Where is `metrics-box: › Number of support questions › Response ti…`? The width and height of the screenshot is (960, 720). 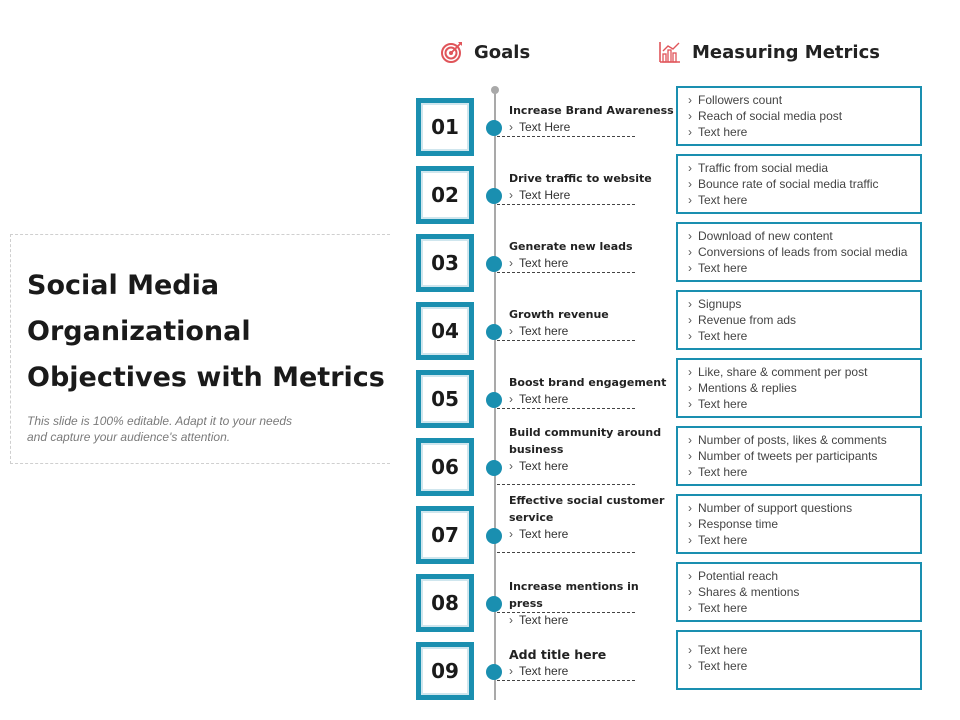 metrics-box: › Number of support questions › Response ti… is located at coordinates (799, 524).